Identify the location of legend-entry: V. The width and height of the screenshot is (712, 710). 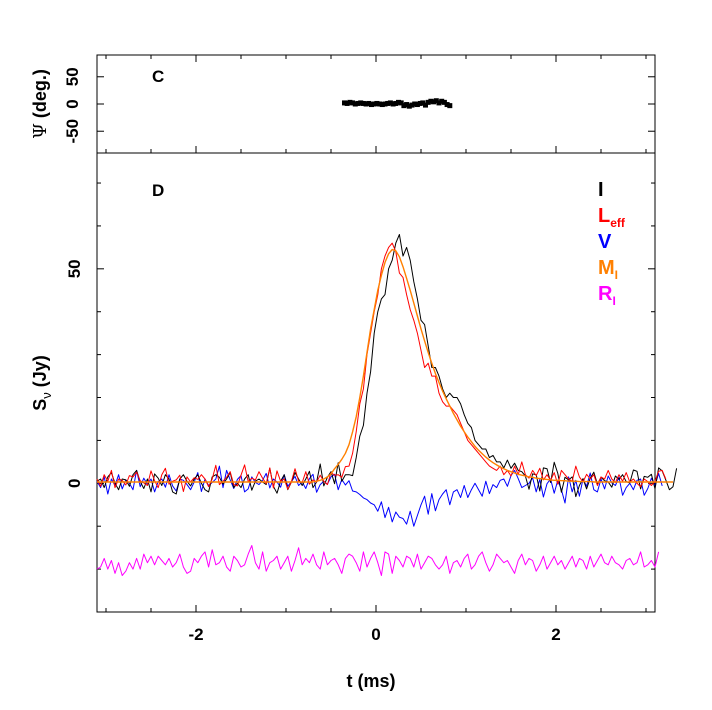
(605, 242).